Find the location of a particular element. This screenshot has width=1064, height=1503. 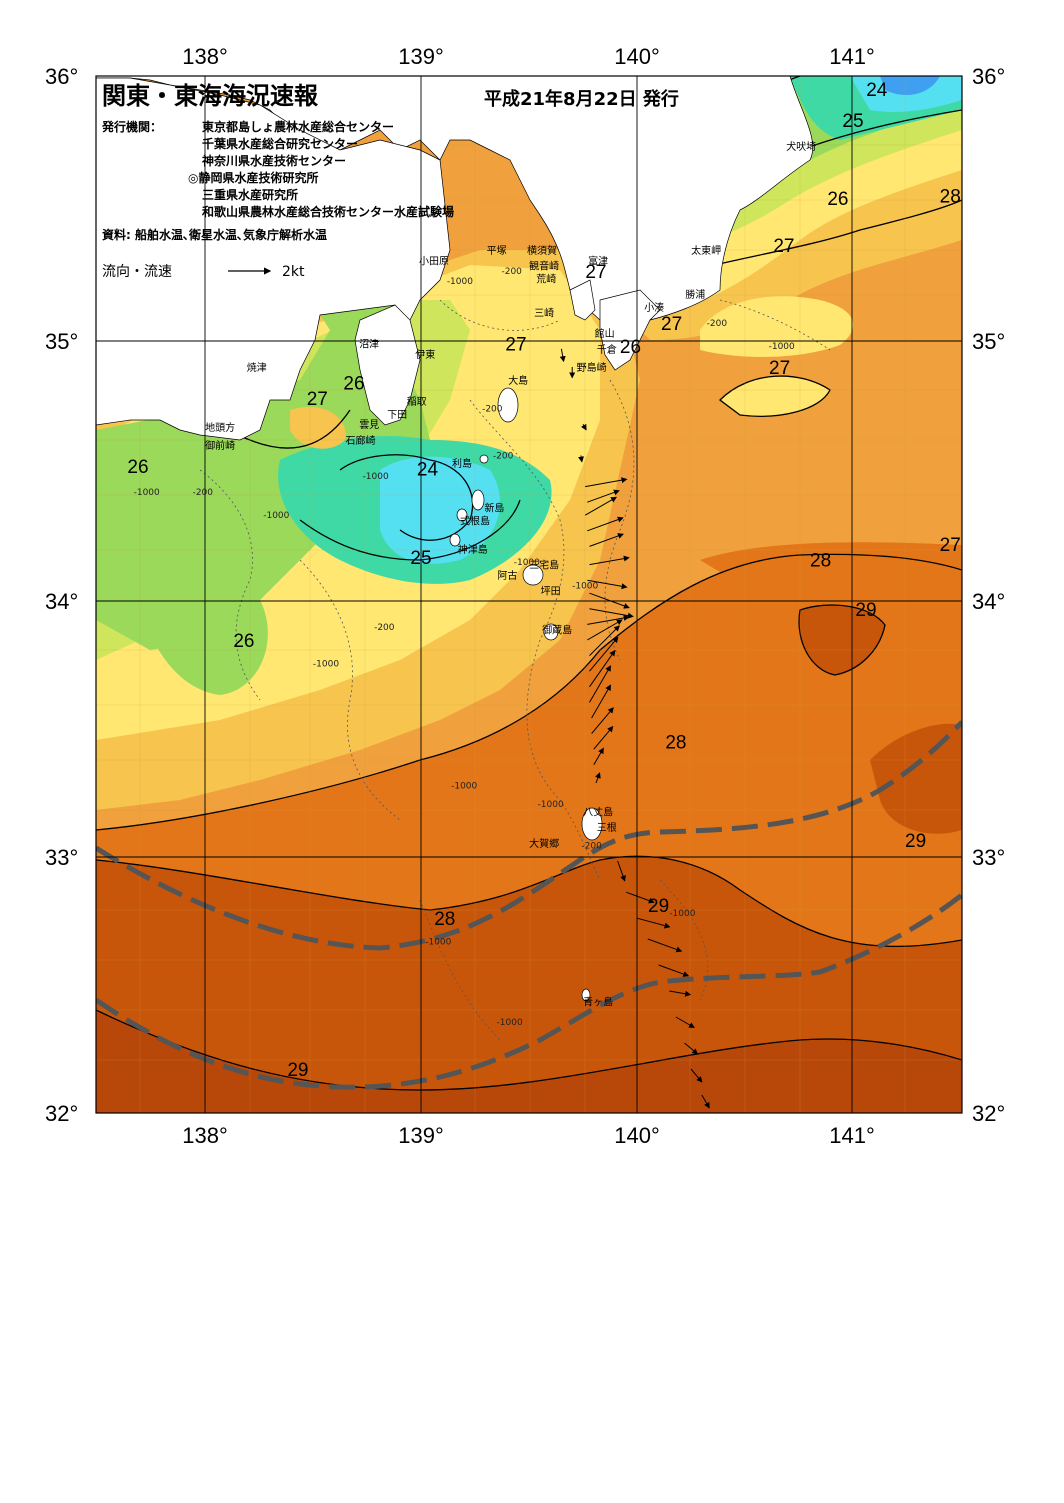

place-label: 稲取 is located at coordinates (417, 402).